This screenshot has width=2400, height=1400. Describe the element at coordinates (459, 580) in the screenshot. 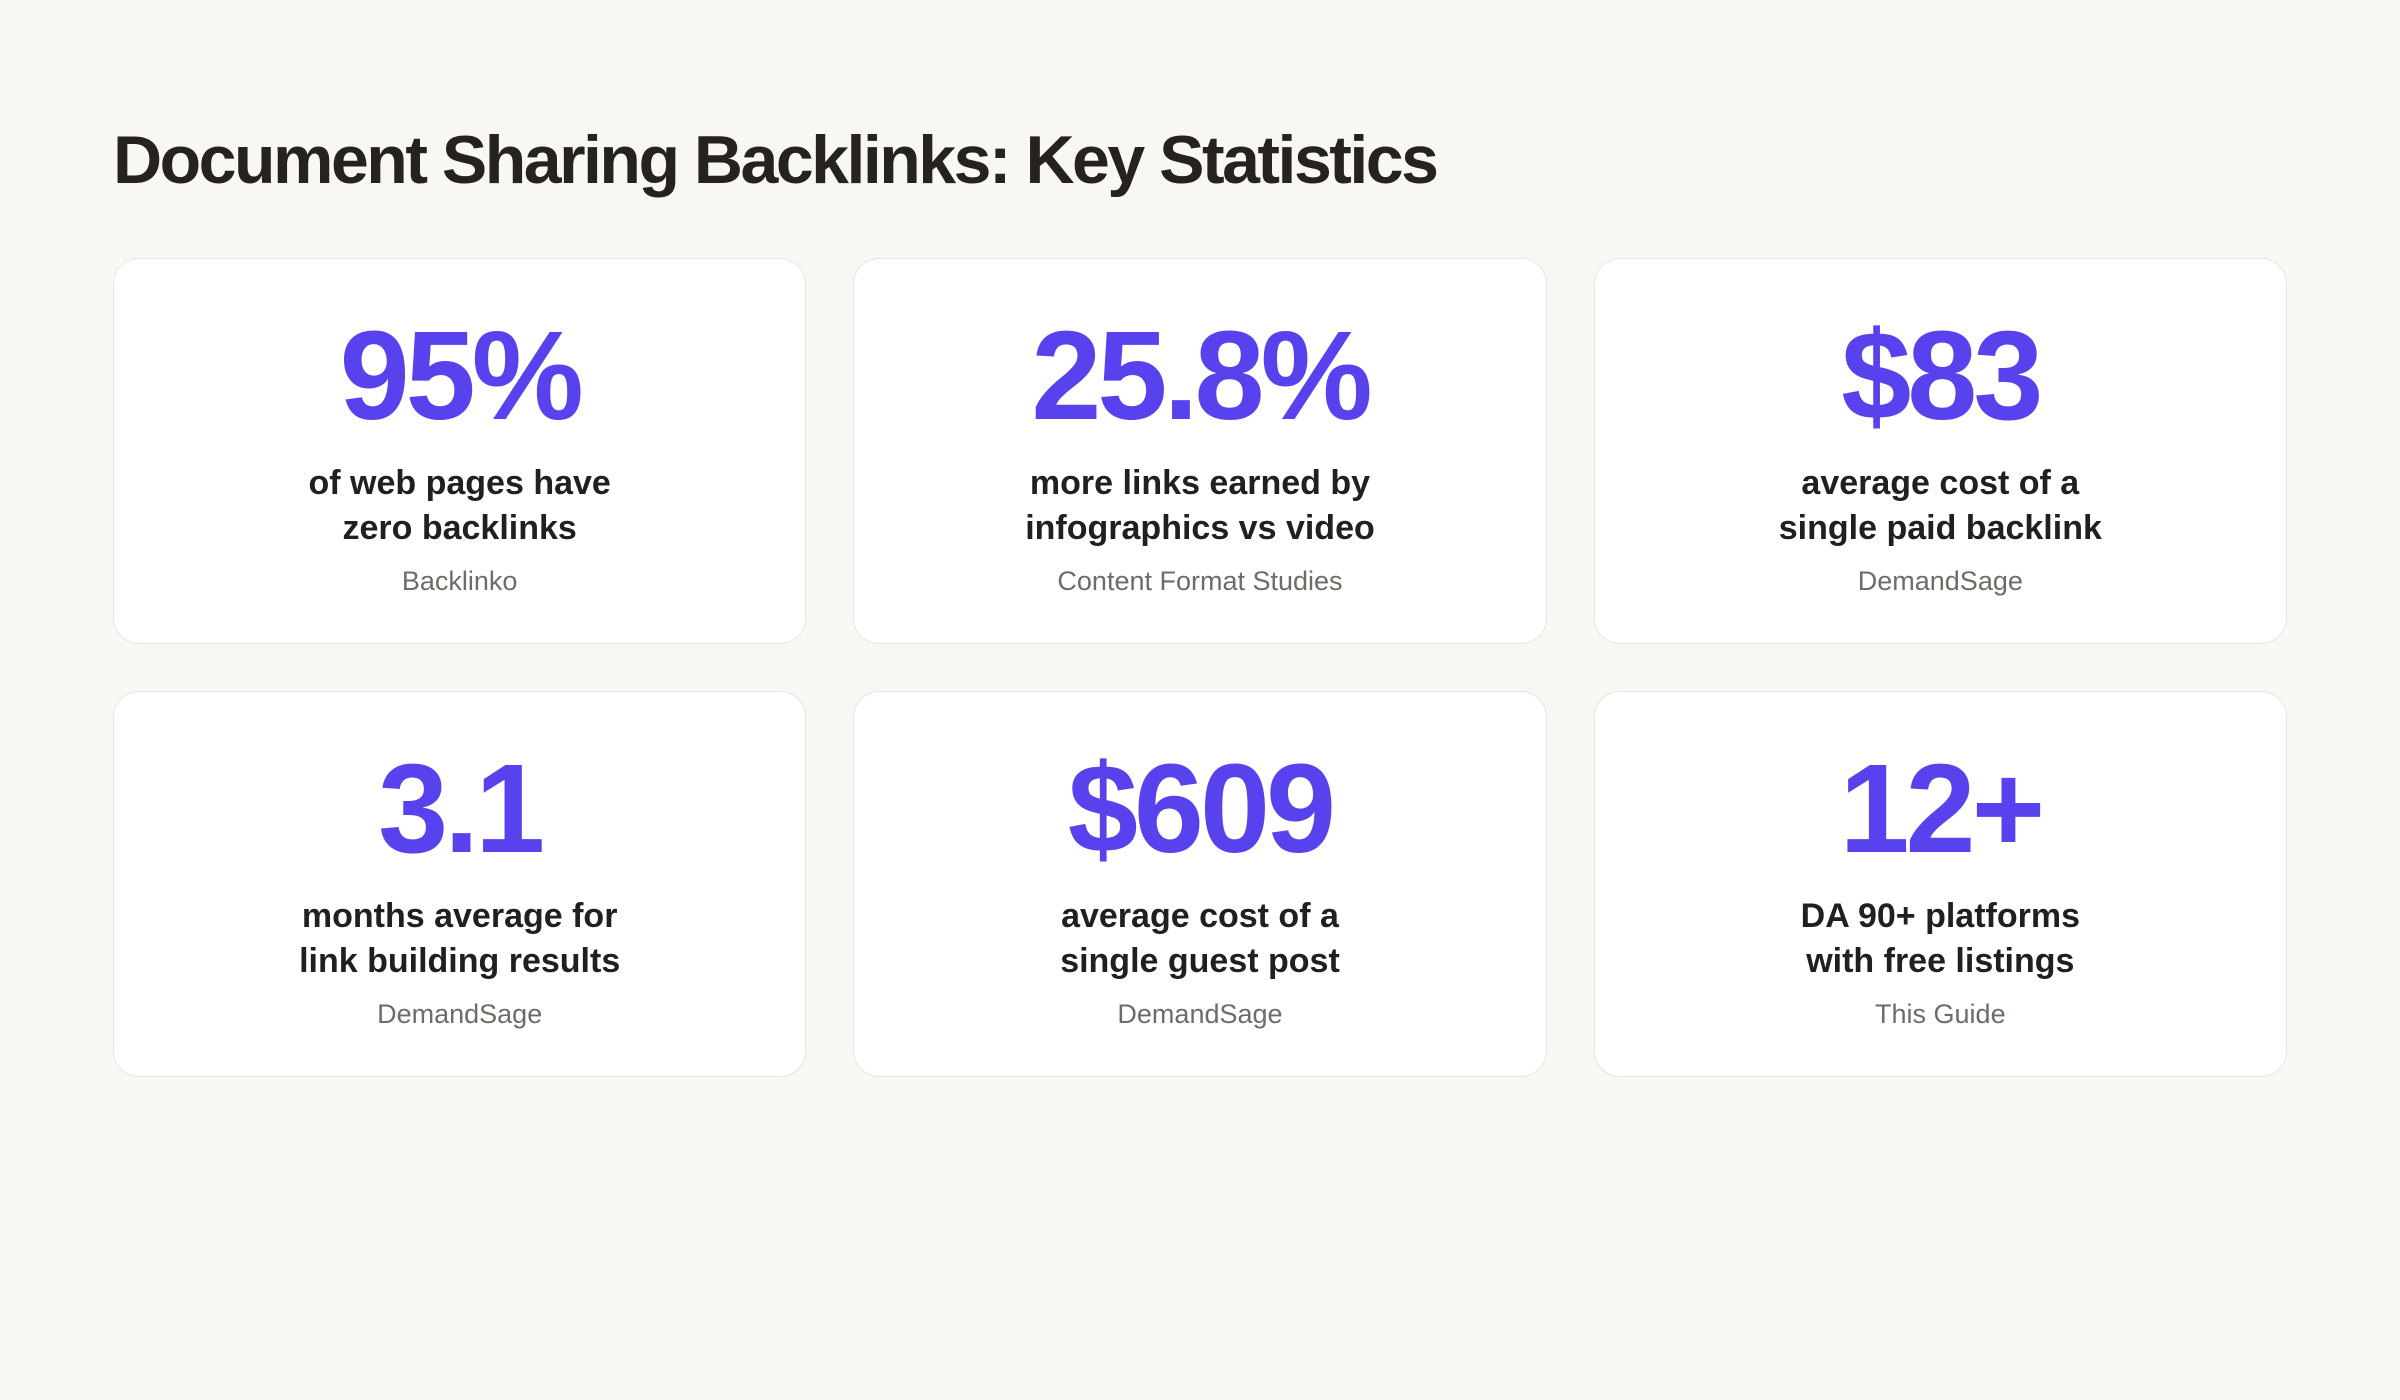

I see `stat-source: Backlinko` at that location.